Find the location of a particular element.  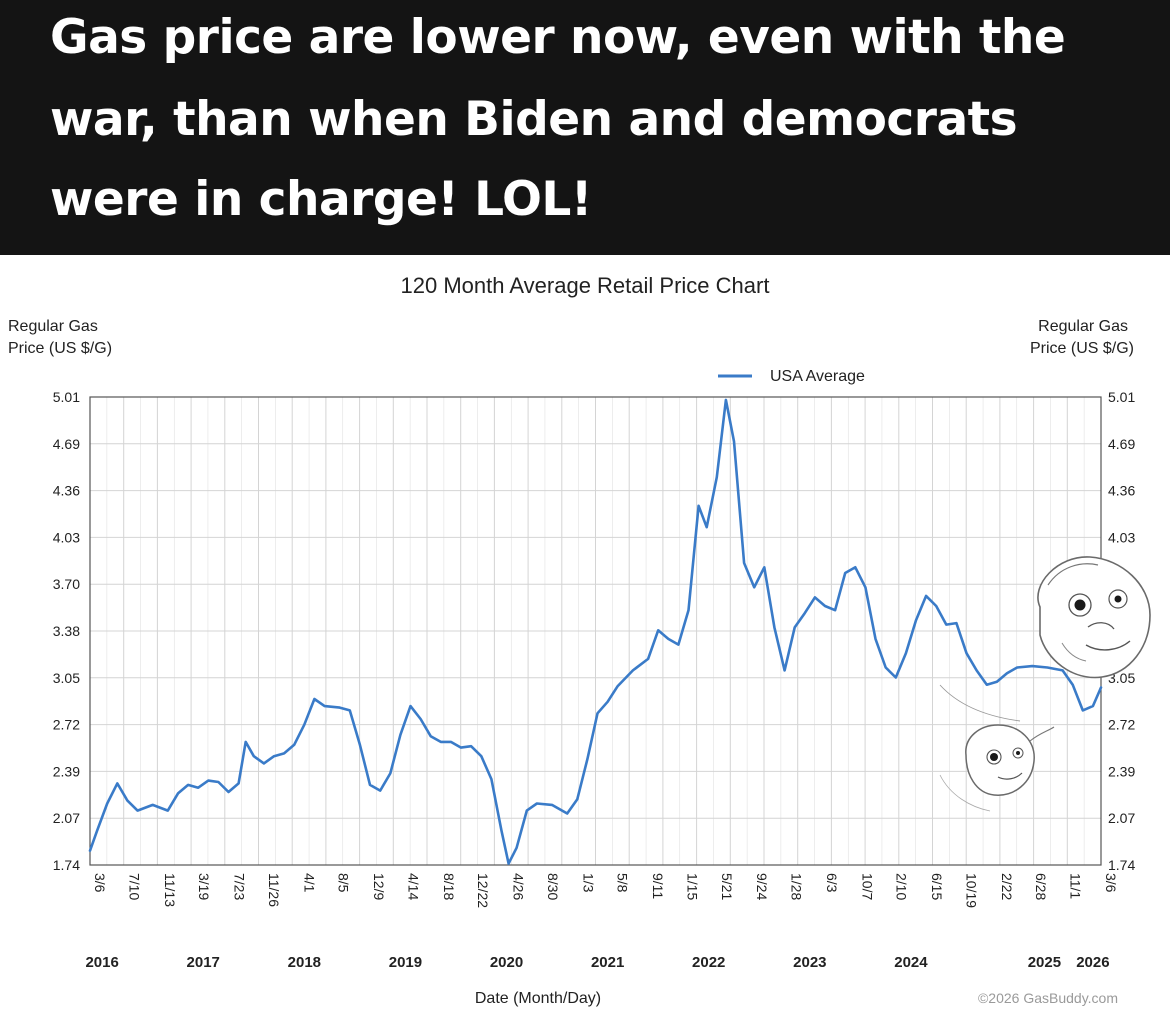

year-label-2020: 2020 is located at coordinates (506, 962).